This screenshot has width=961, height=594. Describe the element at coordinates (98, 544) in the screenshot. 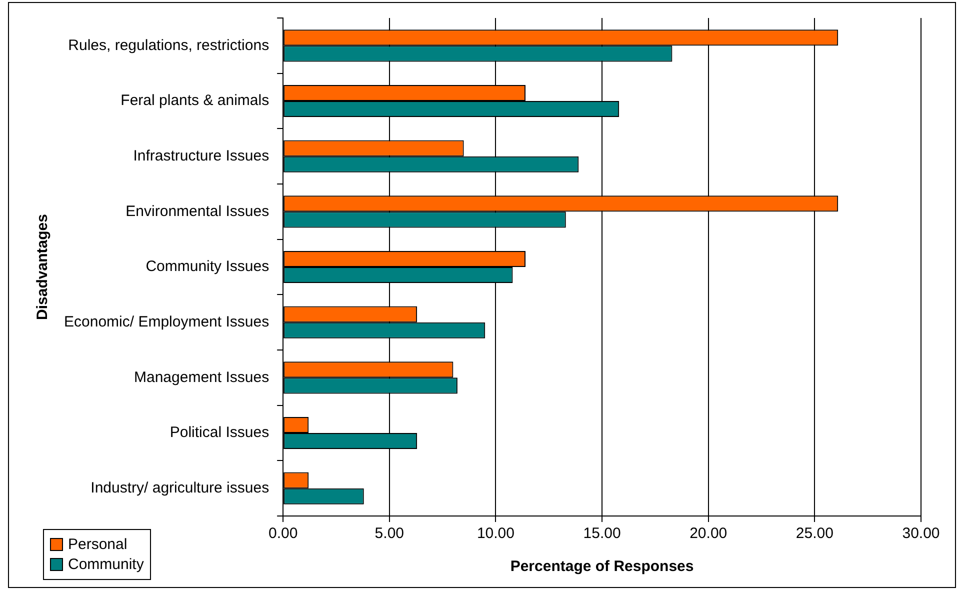

I see `legend-label: Personal` at that location.